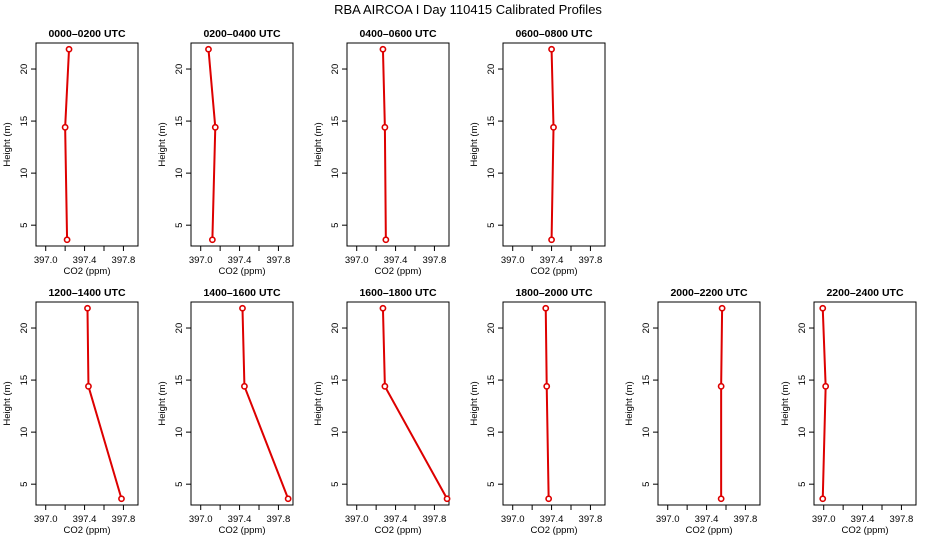 This screenshot has width=936, height=540. What do you see at coordinates (86, 293) in the screenshot?
I see `panel-title: 1200–1400 UTC` at bounding box center [86, 293].